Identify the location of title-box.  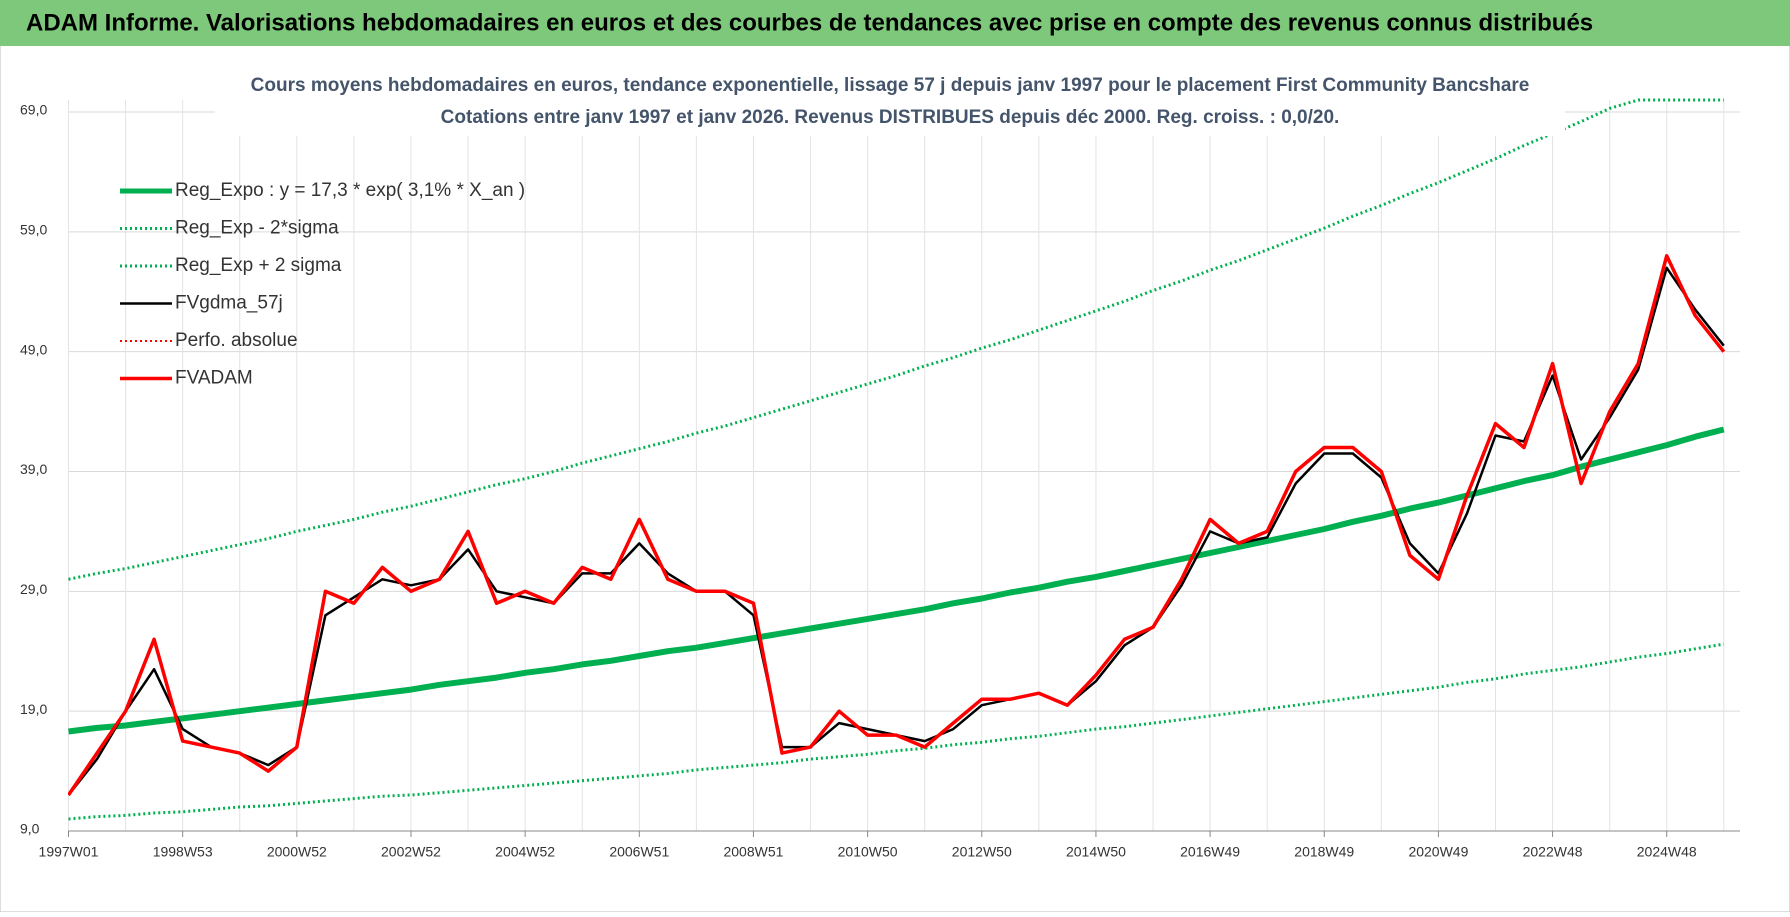
(890, 102).